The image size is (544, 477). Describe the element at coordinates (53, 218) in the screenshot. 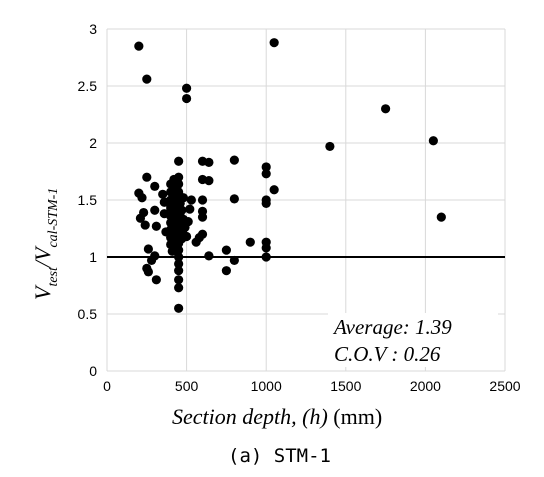

I see `y-label-sub2: cal-STM-1` at that location.